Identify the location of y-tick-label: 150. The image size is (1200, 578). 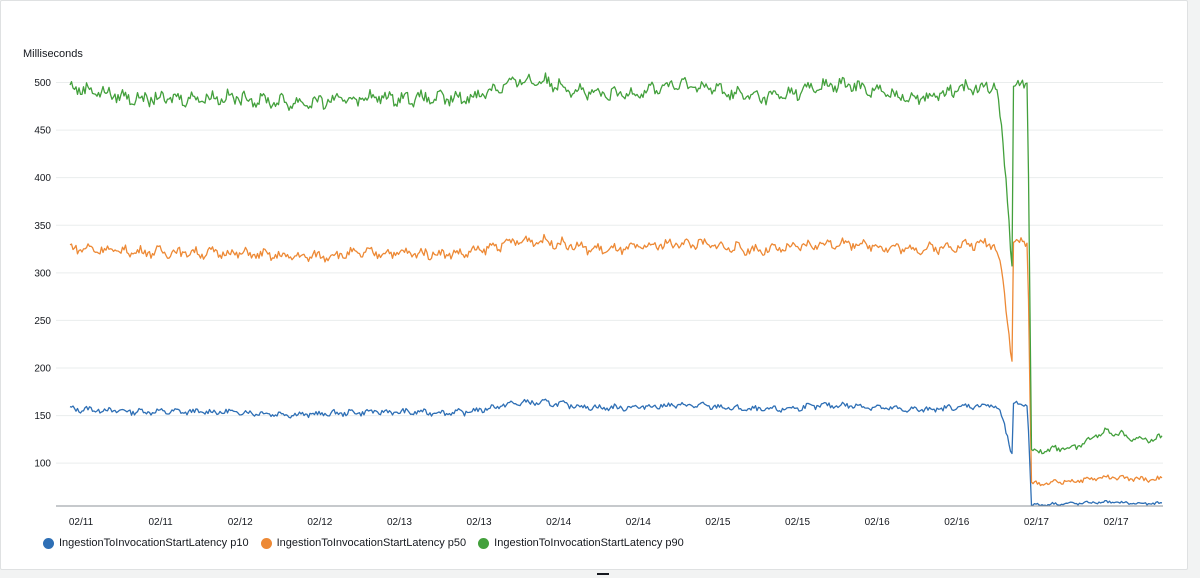
(42, 416).